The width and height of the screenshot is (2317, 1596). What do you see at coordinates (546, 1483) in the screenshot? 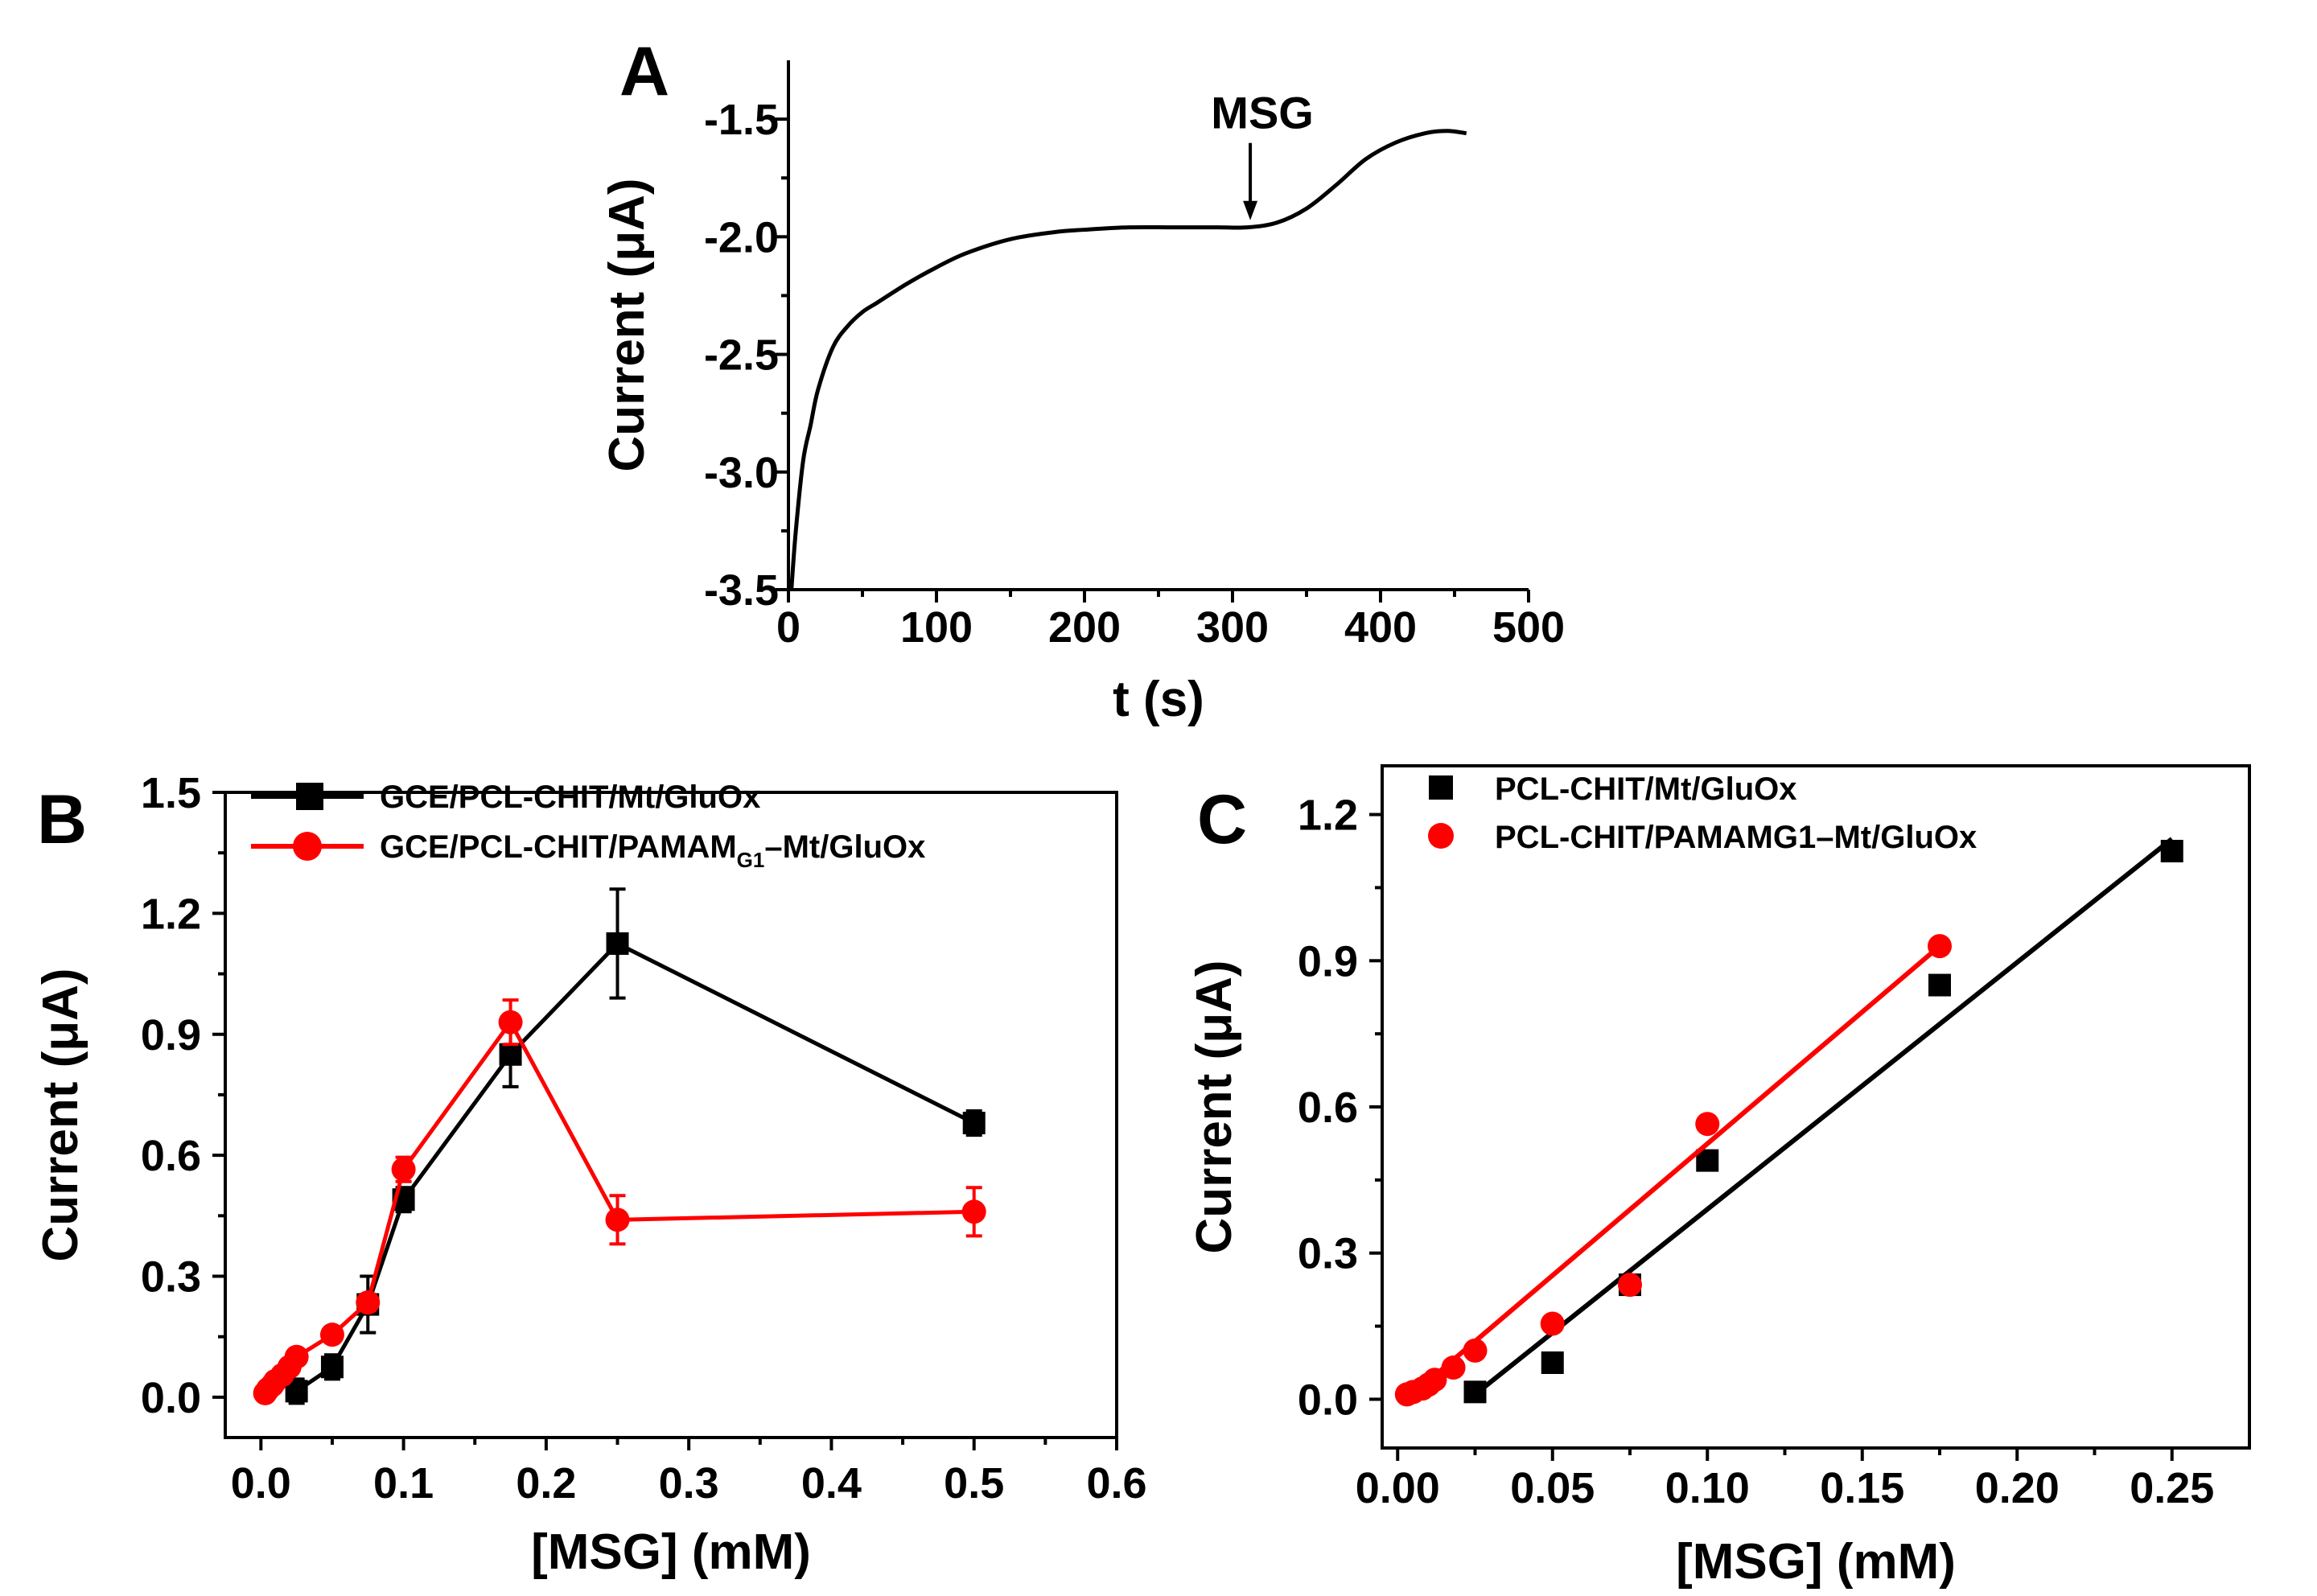
I see `x-tick-label: 0.2` at bounding box center [546, 1483].